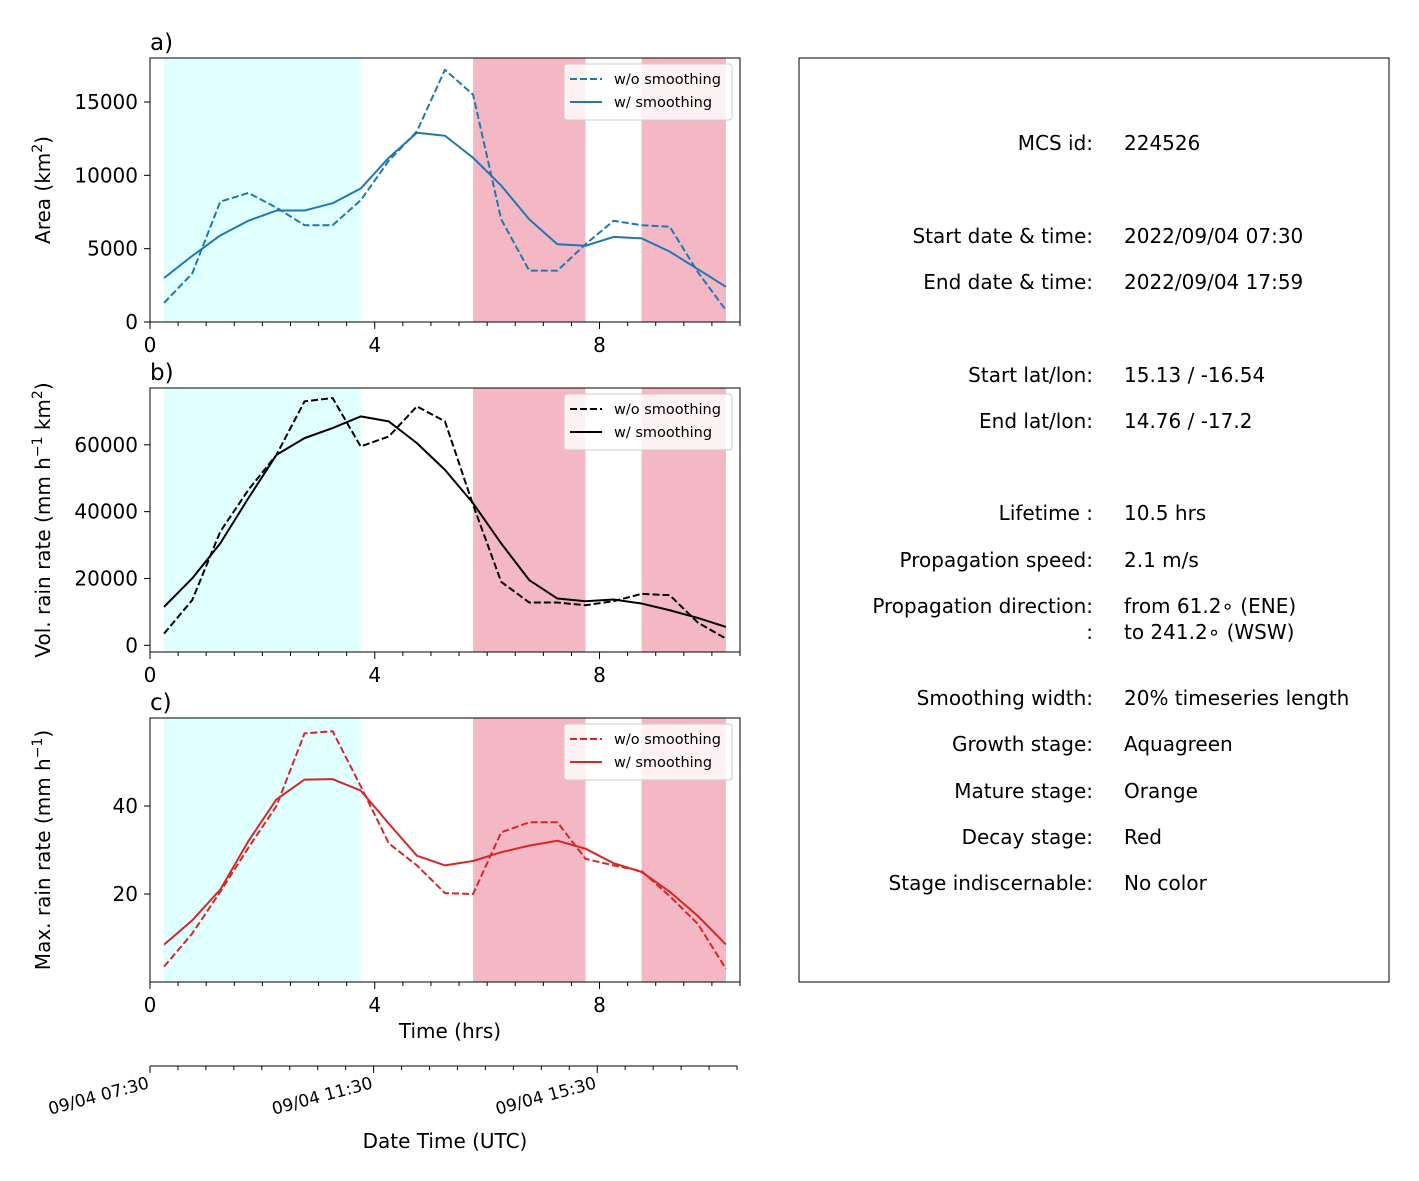  What do you see at coordinates (545, 1097) in the screenshot?
I see `datetime-tick-label: 09/04 15:30` at bounding box center [545, 1097].